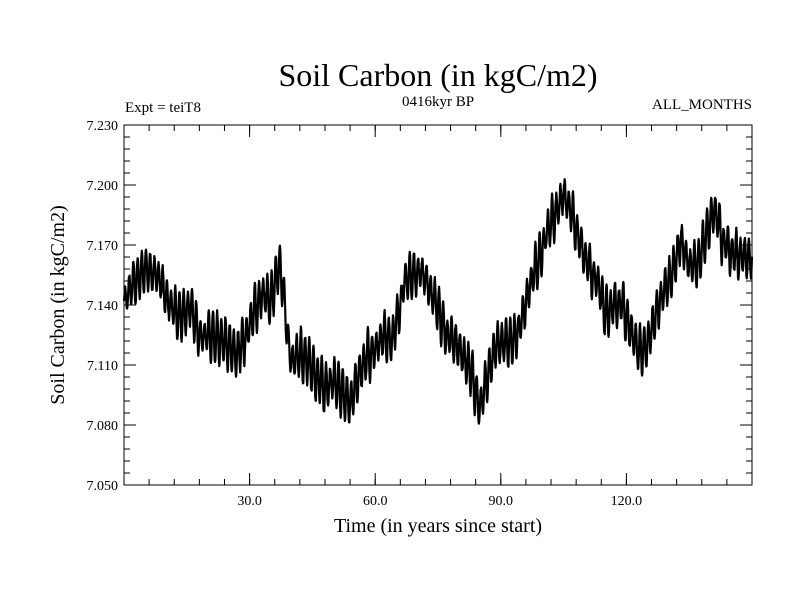  Describe the element at coordinates (702, 105) in the screenshot. I see `months-label: ALL_MONTHS` at that location.